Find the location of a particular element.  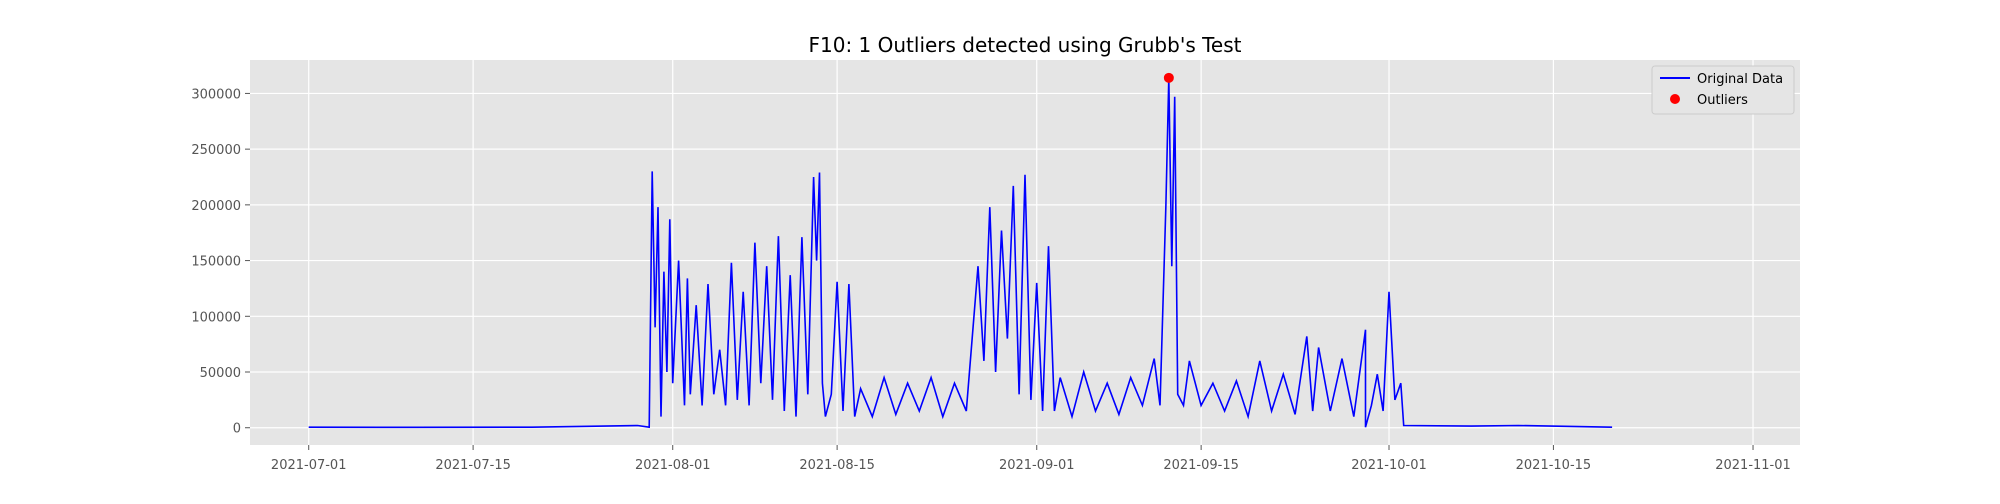

x-tick-label: 2021-09-15 is located at coordinates (1201, 465).